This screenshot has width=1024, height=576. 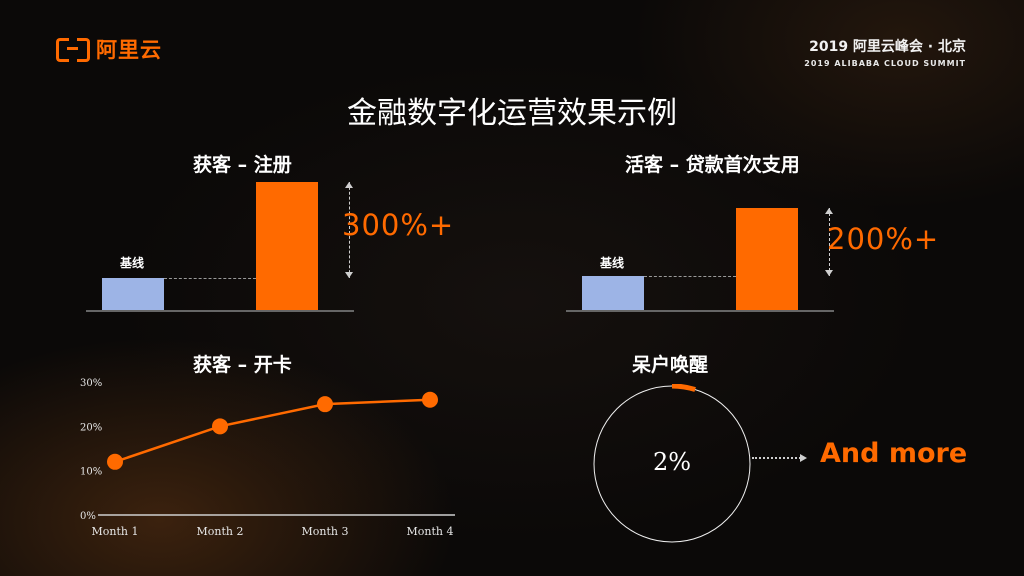 I want to click on chart1-range-line, so click(x=349, y=230).